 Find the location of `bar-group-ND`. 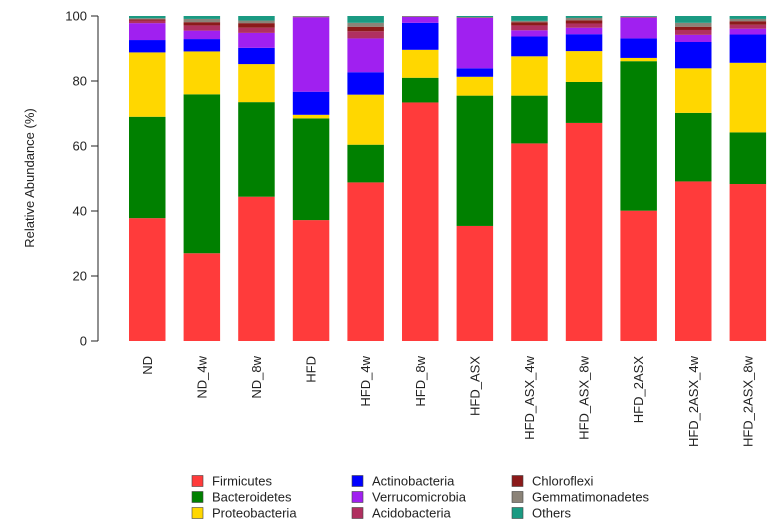

bar-group-ND is located at coordinates (147, 178).